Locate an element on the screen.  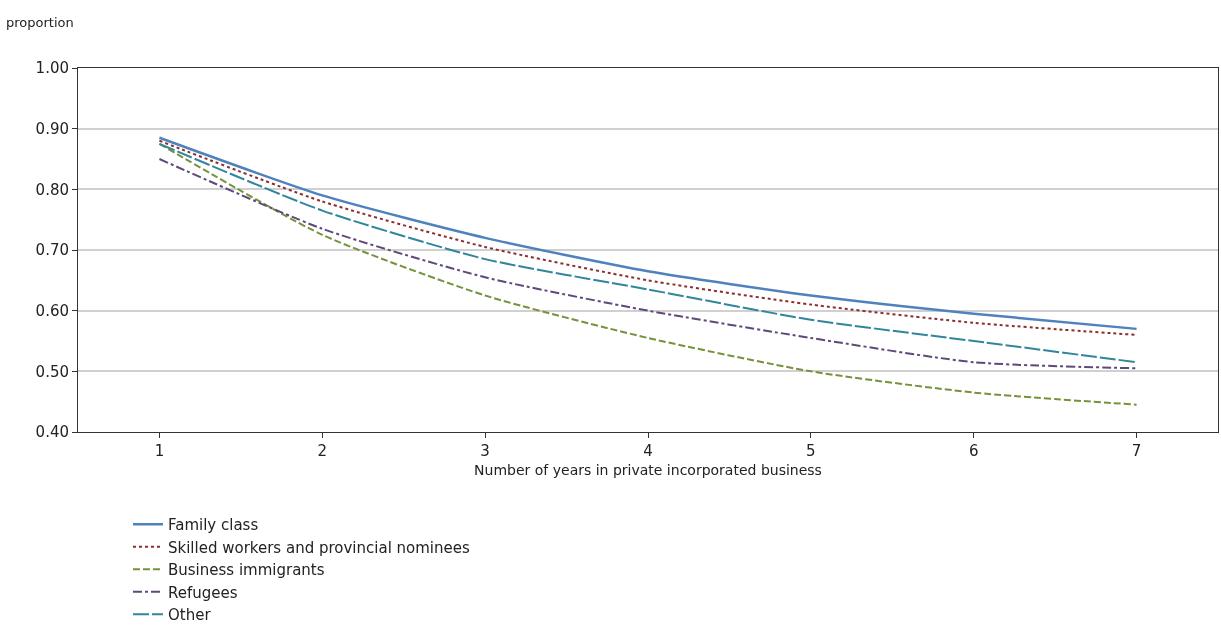
x-tick-label: 6 is located at coordinates (973, 451).